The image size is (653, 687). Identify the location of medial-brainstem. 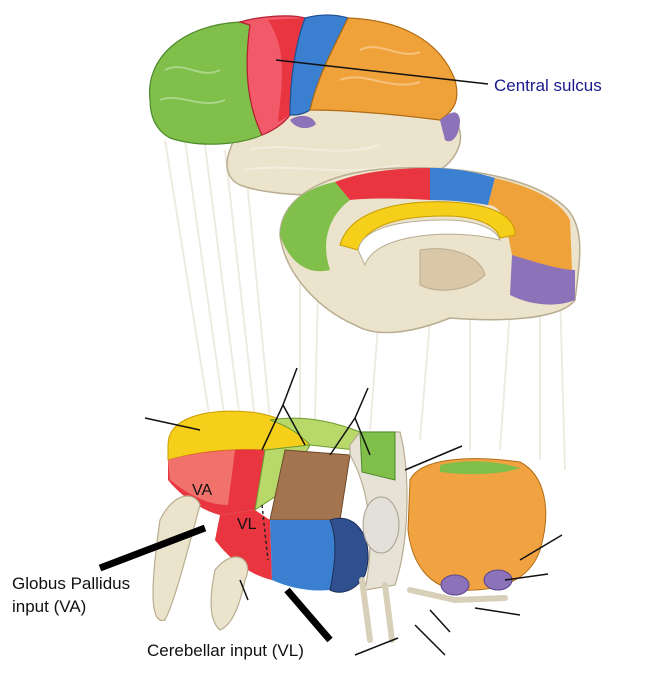
(452, 269).